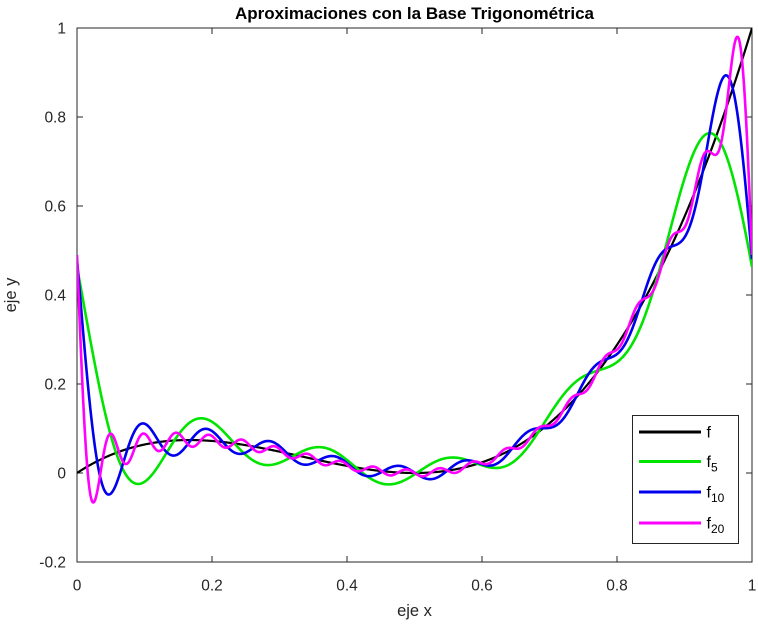 This screenshot has width=758, height=631. I want to click on x-tick-label: 0.4, so click(347, 586).